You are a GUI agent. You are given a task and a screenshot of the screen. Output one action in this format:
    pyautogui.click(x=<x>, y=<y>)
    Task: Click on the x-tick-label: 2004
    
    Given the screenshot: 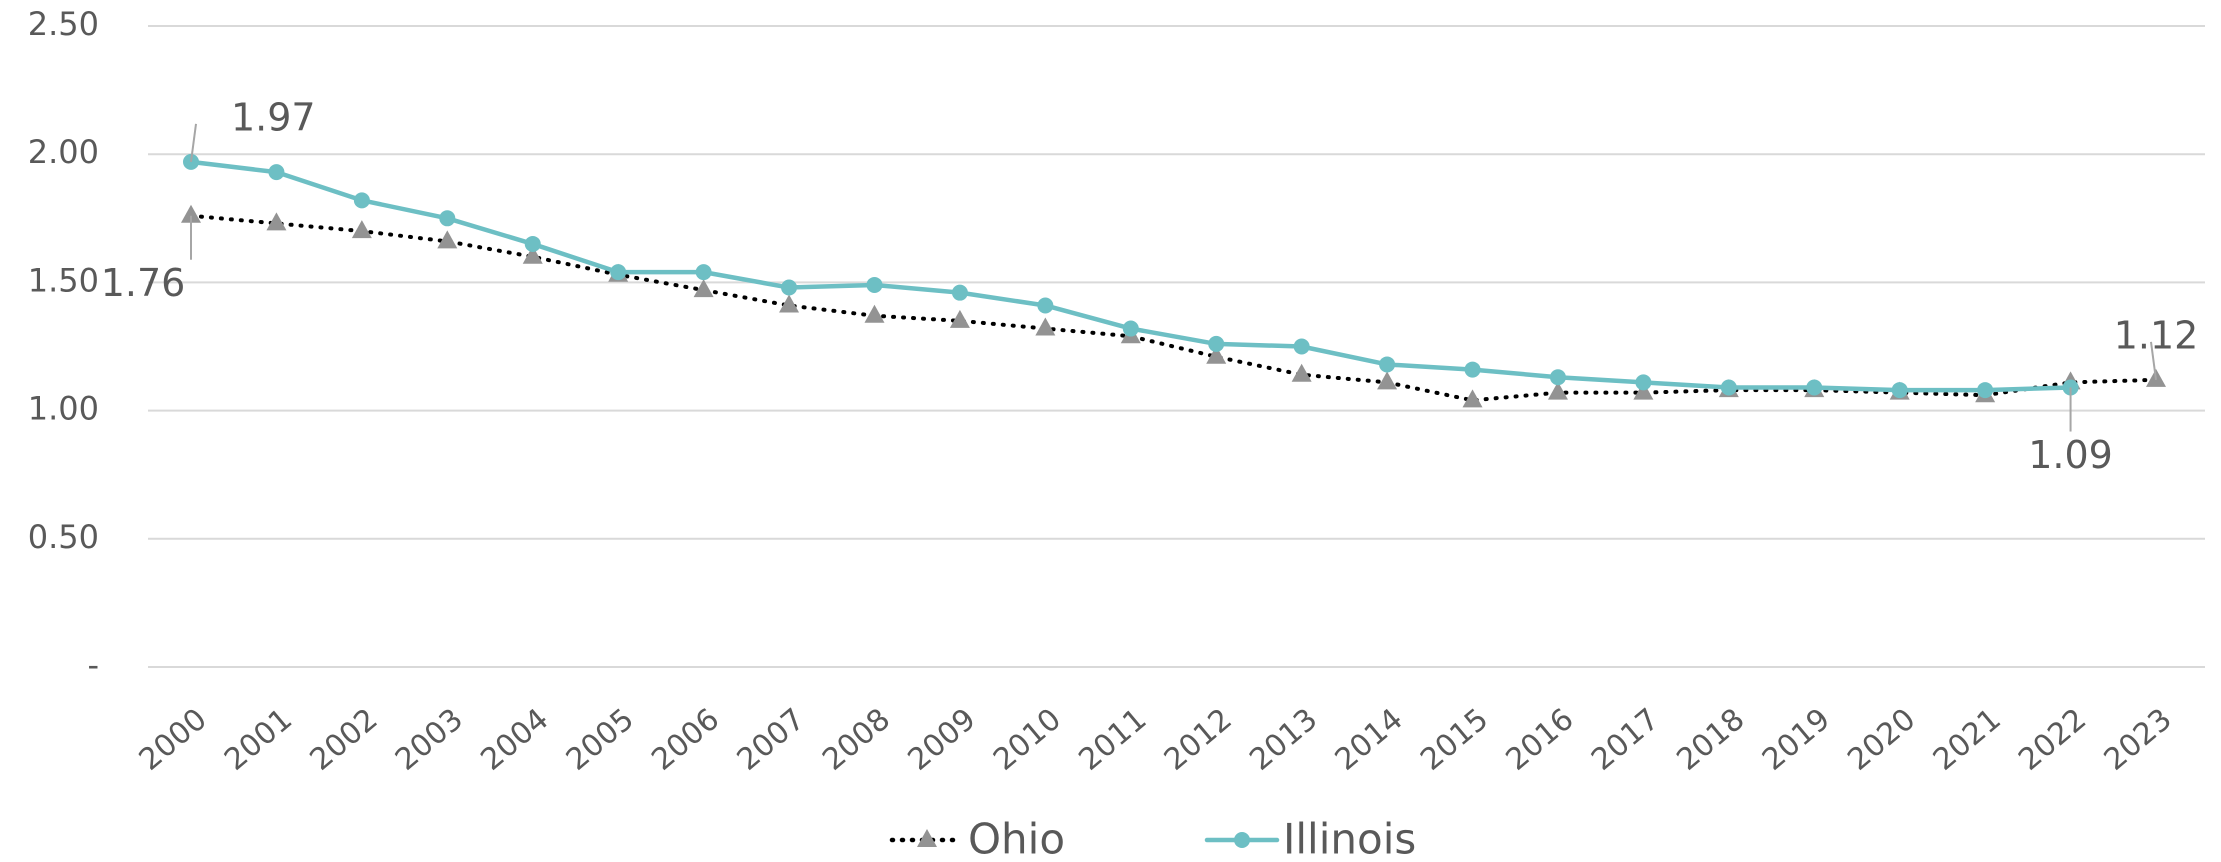 What is the action you would take?
    pyautogui.click(x=514, y=740)
    